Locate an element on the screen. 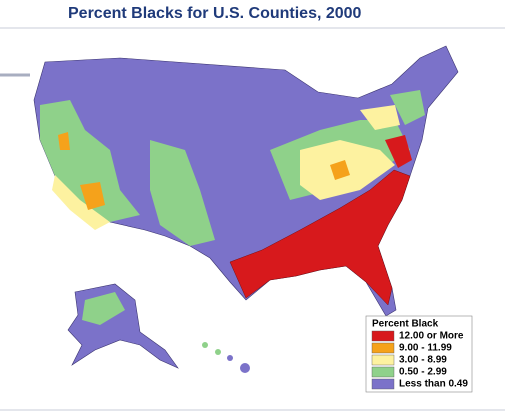 This screenshot has width=505, height=418. legend-label: Less than 0.49 is located at coordinates (433, 384).